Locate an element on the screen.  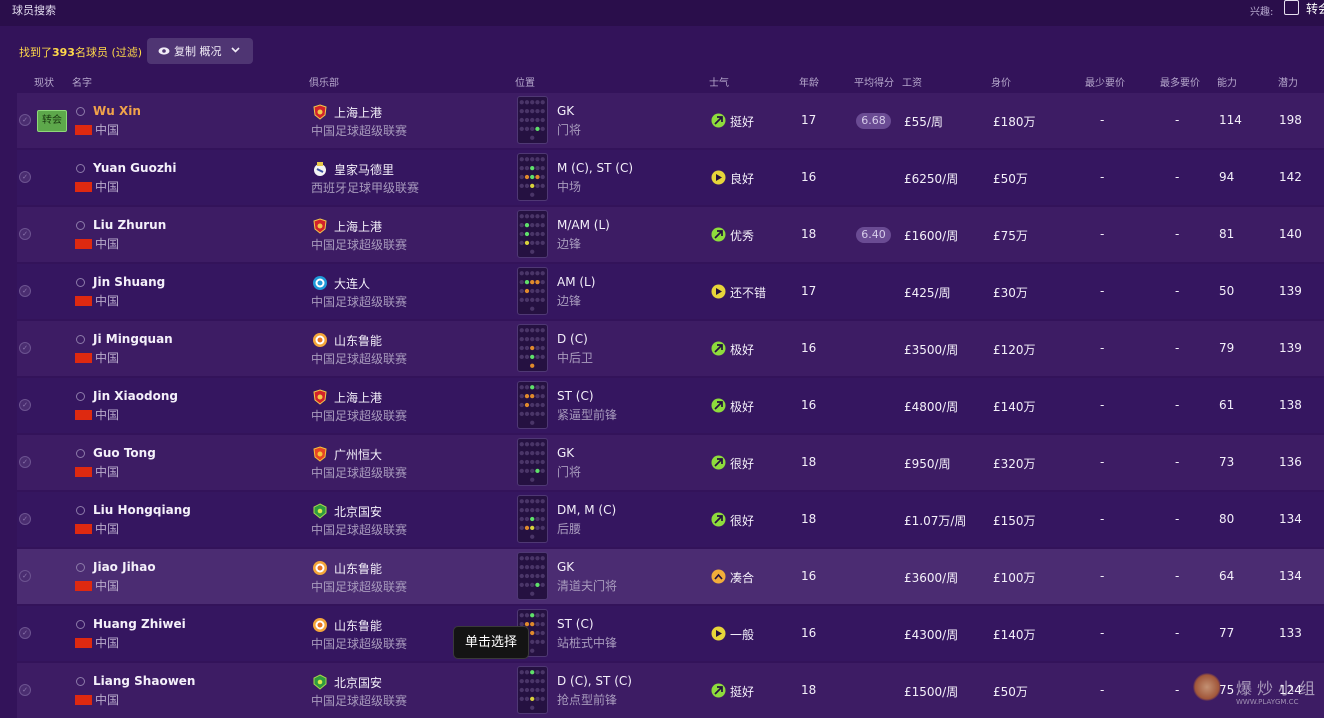
player-name: Ji Mingquan is located at coordinates (133, 339).